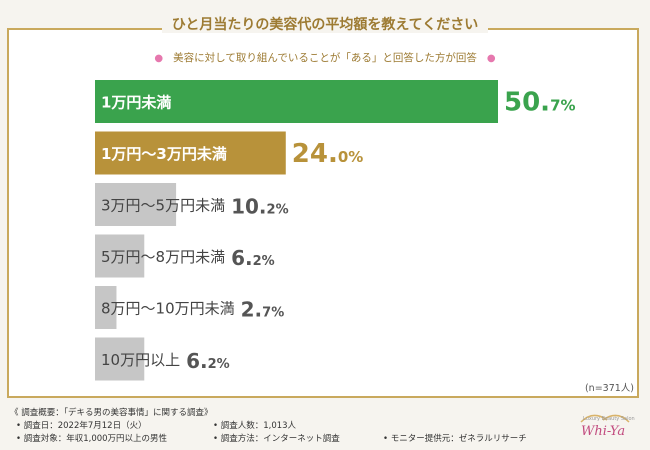 The width and height of the screenshot is (650, 450). I want to click on logo-arc-icon, so click(605, 418).